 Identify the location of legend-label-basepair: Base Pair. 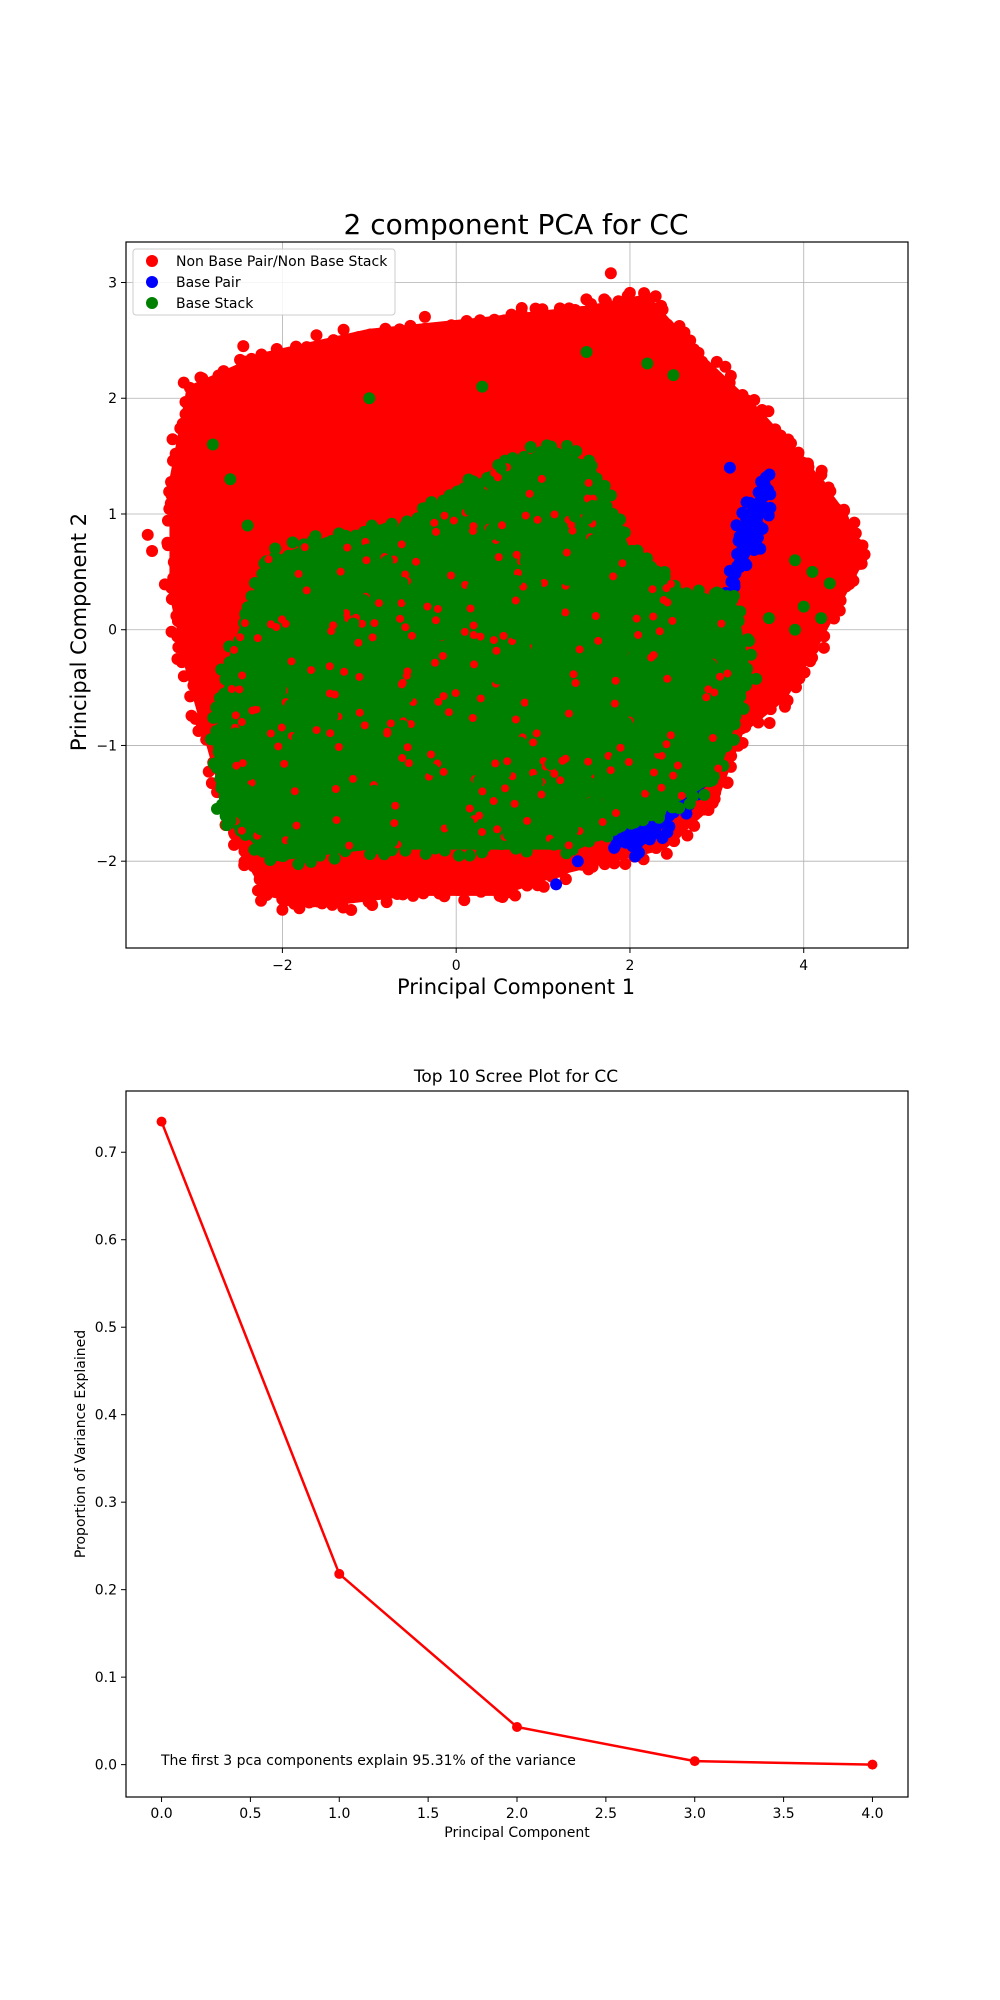
(208, 283).